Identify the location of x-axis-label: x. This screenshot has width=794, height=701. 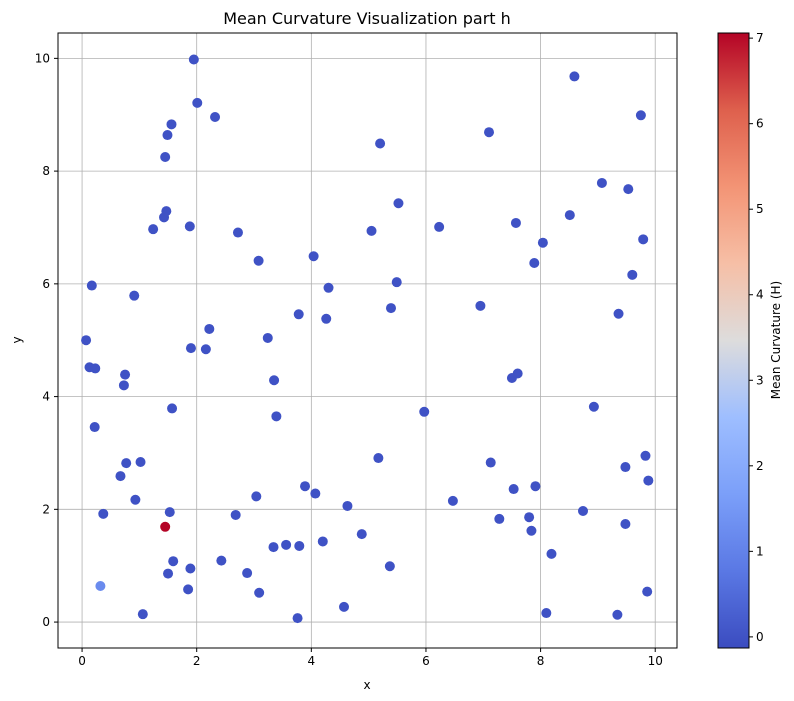
(366, 685).